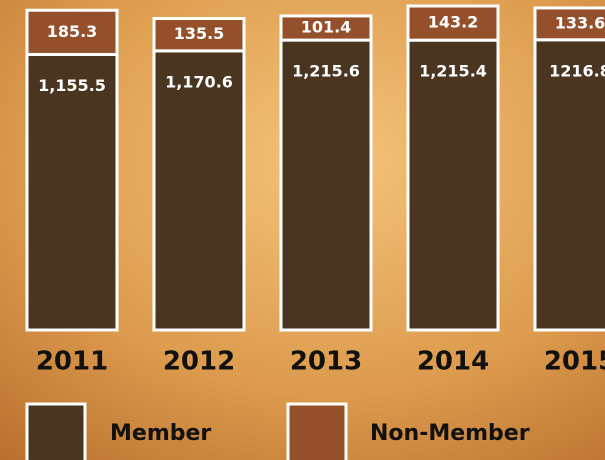 Image resolution: width=605 pixels, height=460 pixels. What do you see at coordinates (199, 362) in the screenshot?
I see `x-tick-label: 2012` at bounding box center [199, 362].